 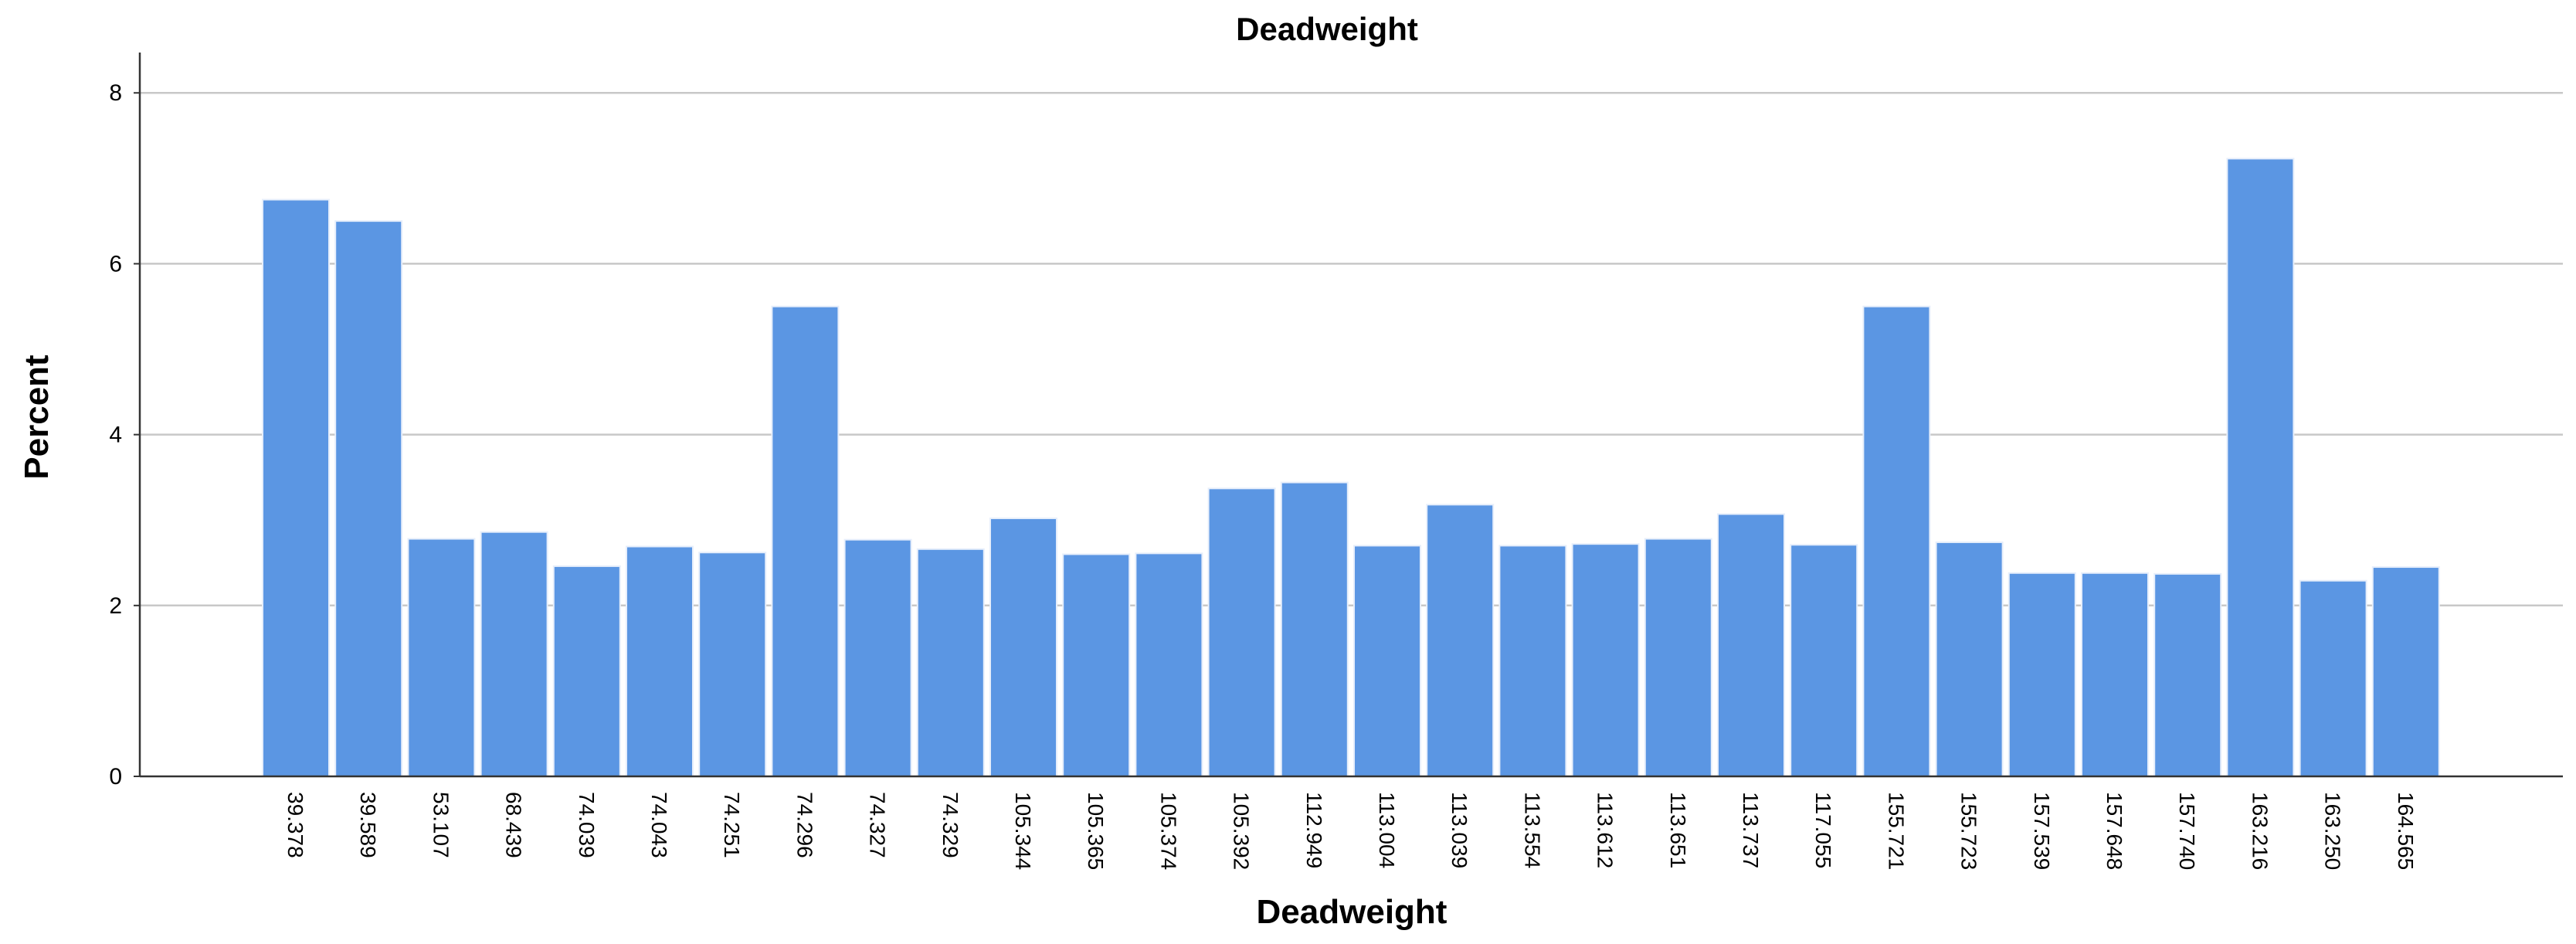 I want to click on x-tick-label: 157.648, so click(x=2114, y=831).